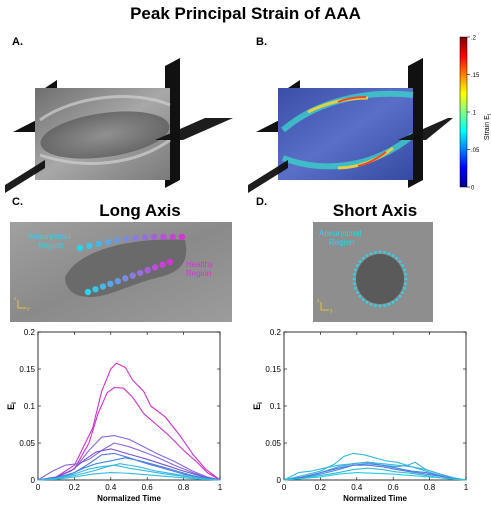 This screenshot has height=513, width=491. I want to click on colorbar: .2 .15 .1 .05 0 Strain EI, so click(475, 114).